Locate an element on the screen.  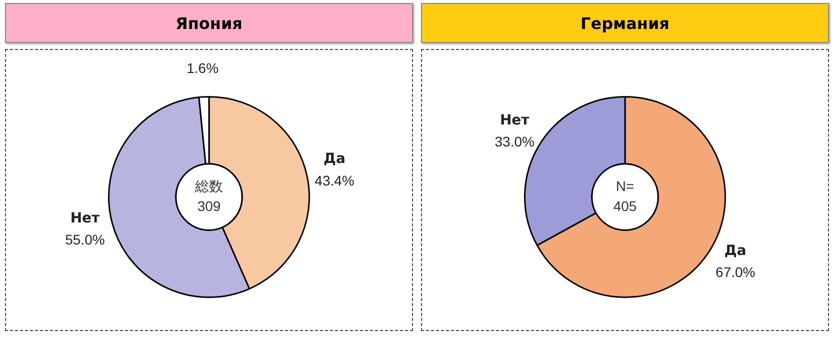
text: N= 405 is located at coordinates (625, 196).